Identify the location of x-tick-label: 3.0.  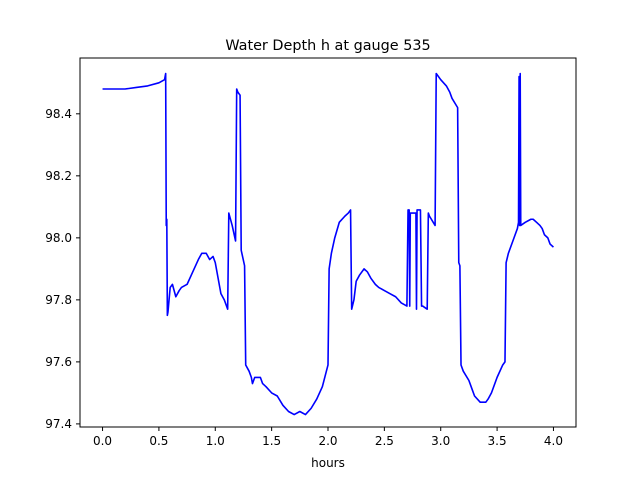
(440, 441).